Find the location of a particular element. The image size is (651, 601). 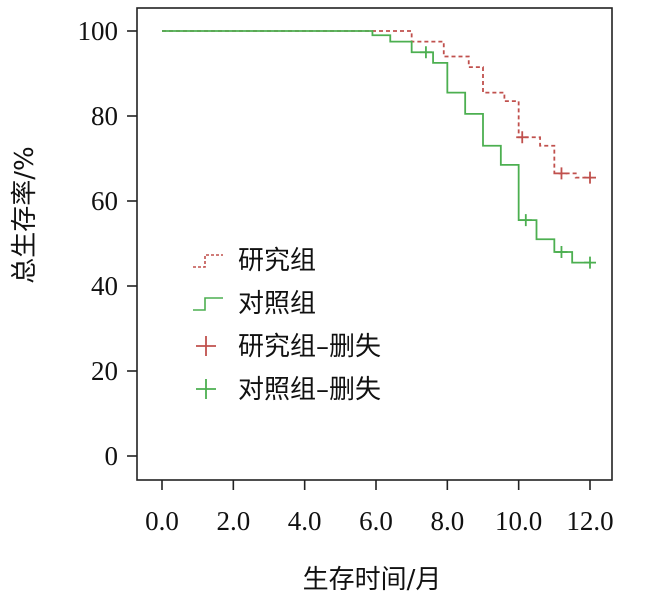

legend-item: 研究组–删失 is located at coordinates (288, 347).